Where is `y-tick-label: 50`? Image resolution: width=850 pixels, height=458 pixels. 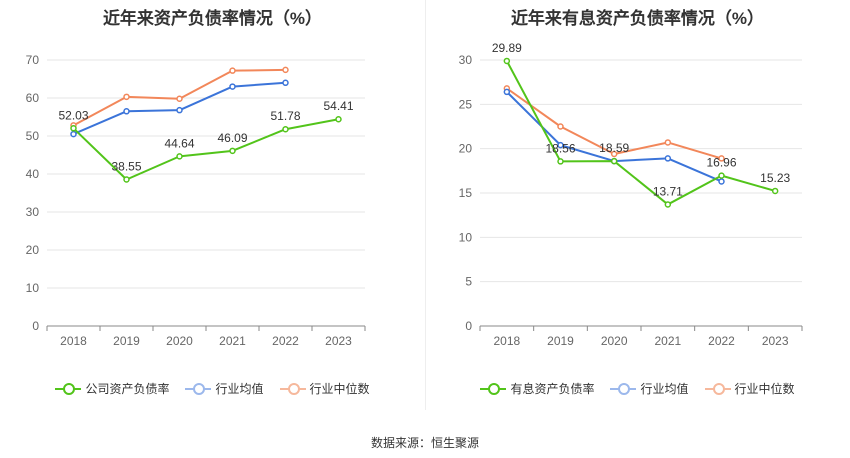 y-tick-label: 50 is located at coordinates (33, 136).